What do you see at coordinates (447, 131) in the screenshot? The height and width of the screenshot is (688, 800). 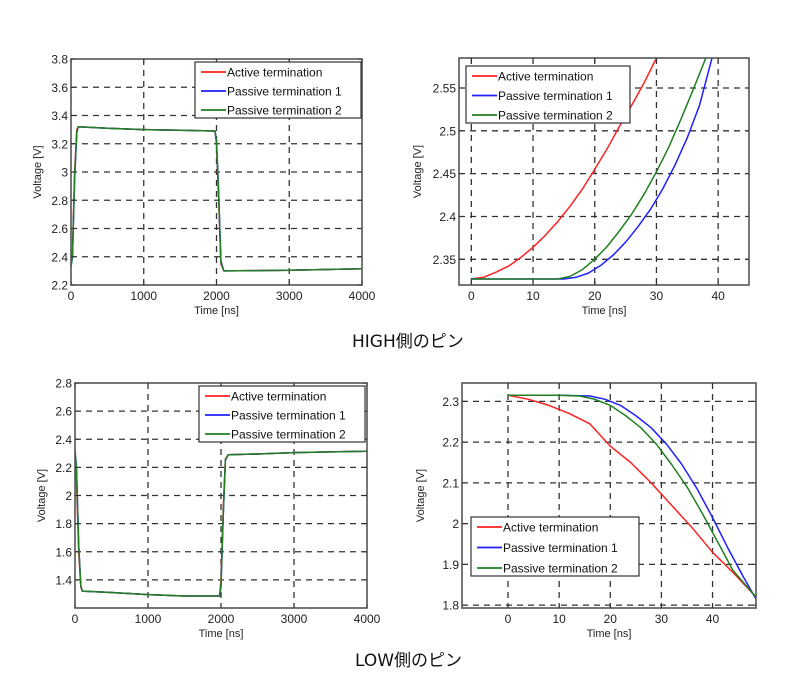 I see `y-tick-label: 2.5` at bounding box center [447, 131].